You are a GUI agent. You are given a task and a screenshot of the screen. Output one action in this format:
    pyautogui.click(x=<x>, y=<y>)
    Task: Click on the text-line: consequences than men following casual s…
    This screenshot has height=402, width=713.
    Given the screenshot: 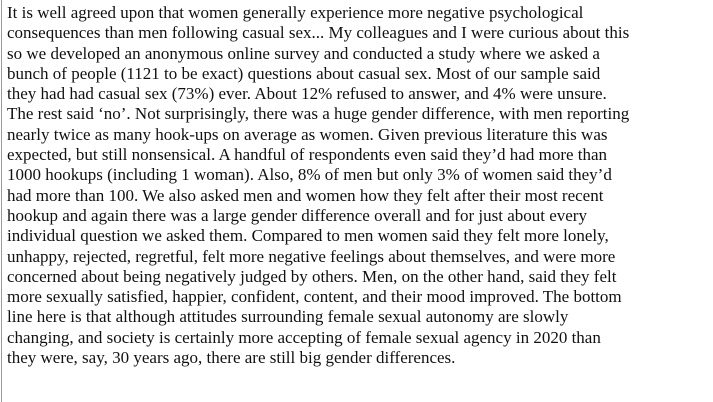 What is the action you would take?
    pyautogui.click(x=318, y=33)
    